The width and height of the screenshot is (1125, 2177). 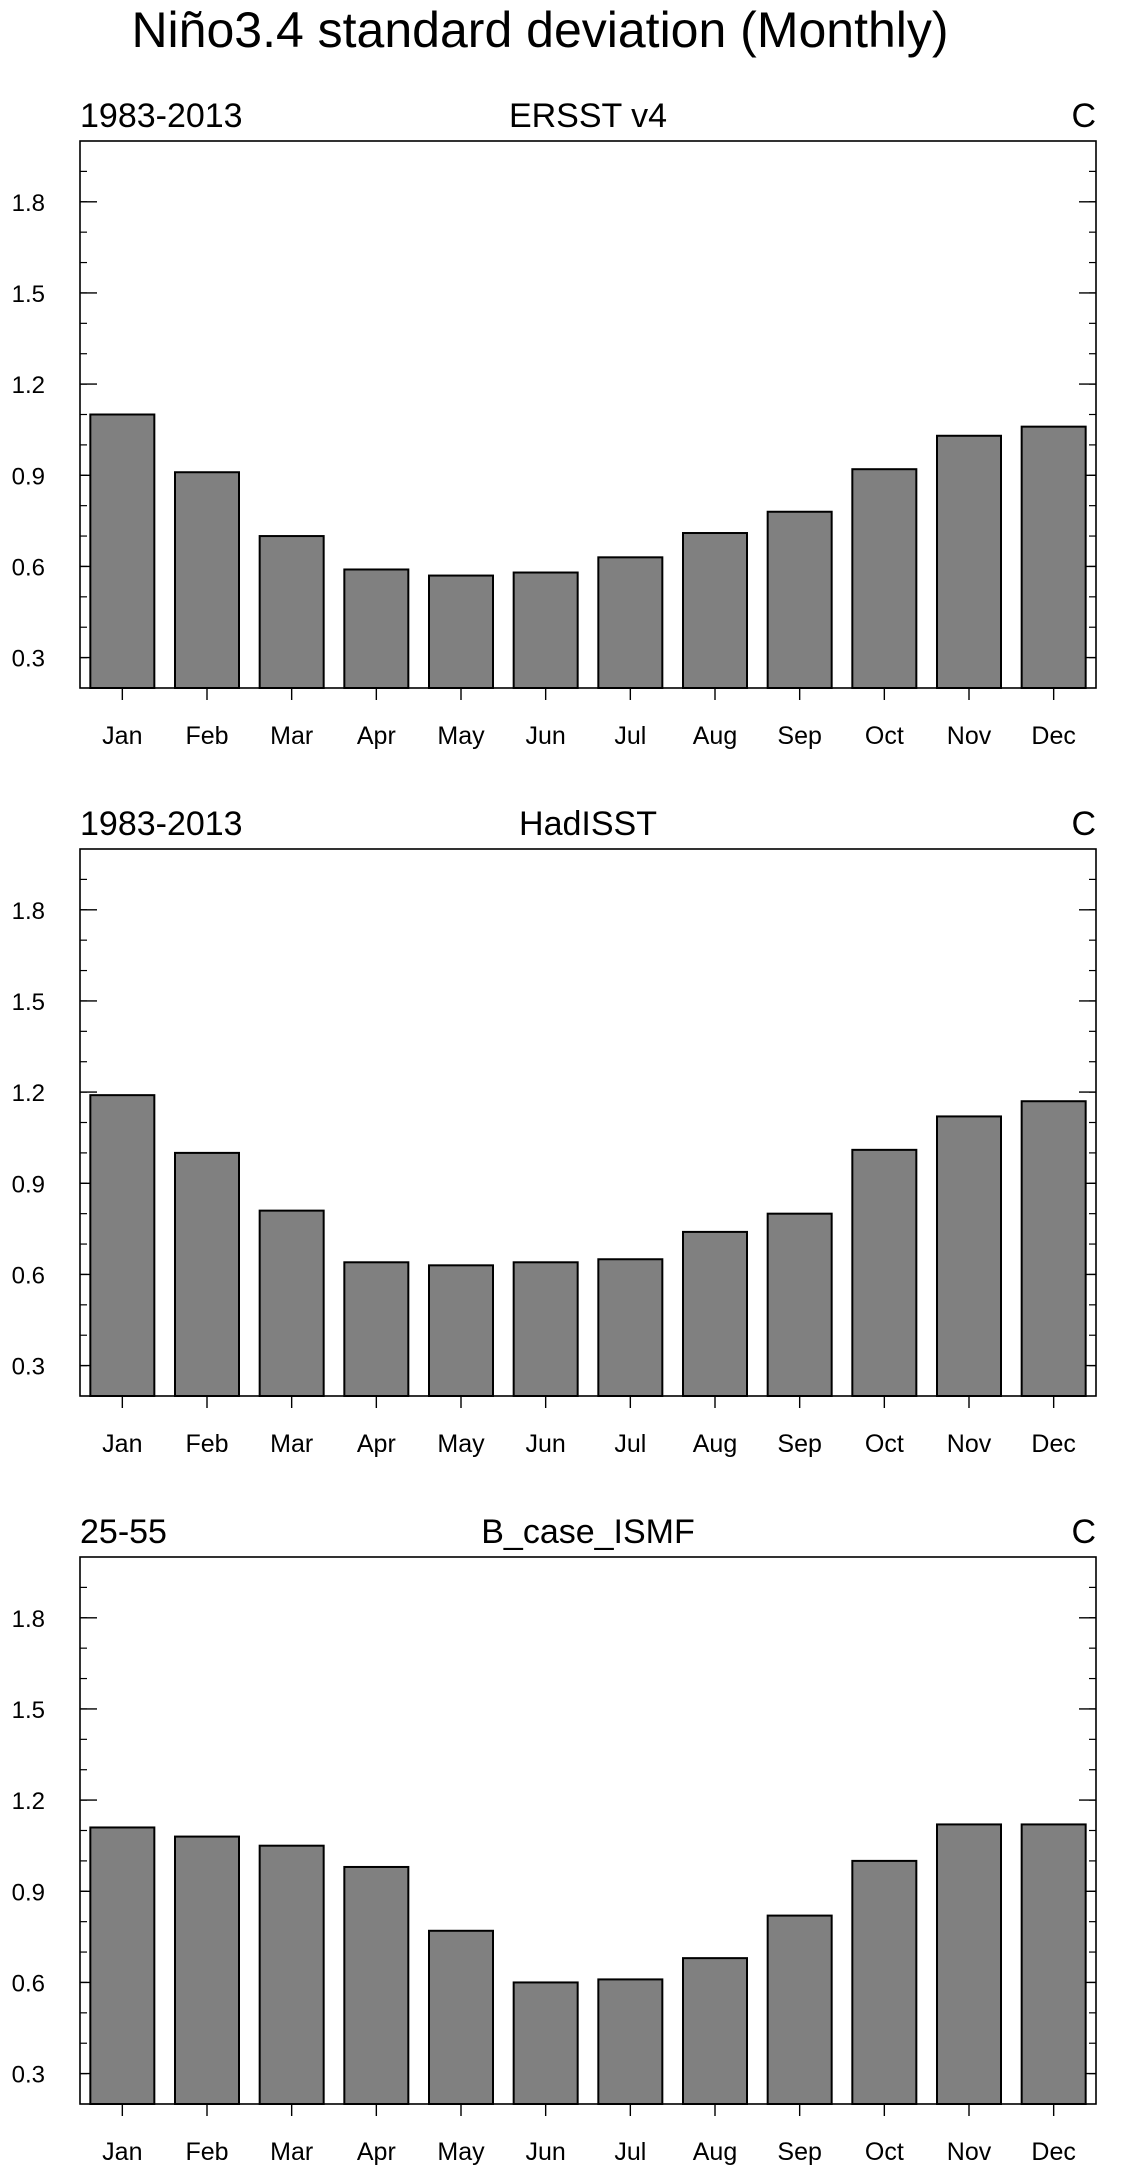 I want to click on panel-title: B_case_ISMF, so click(x=588, y=1532).